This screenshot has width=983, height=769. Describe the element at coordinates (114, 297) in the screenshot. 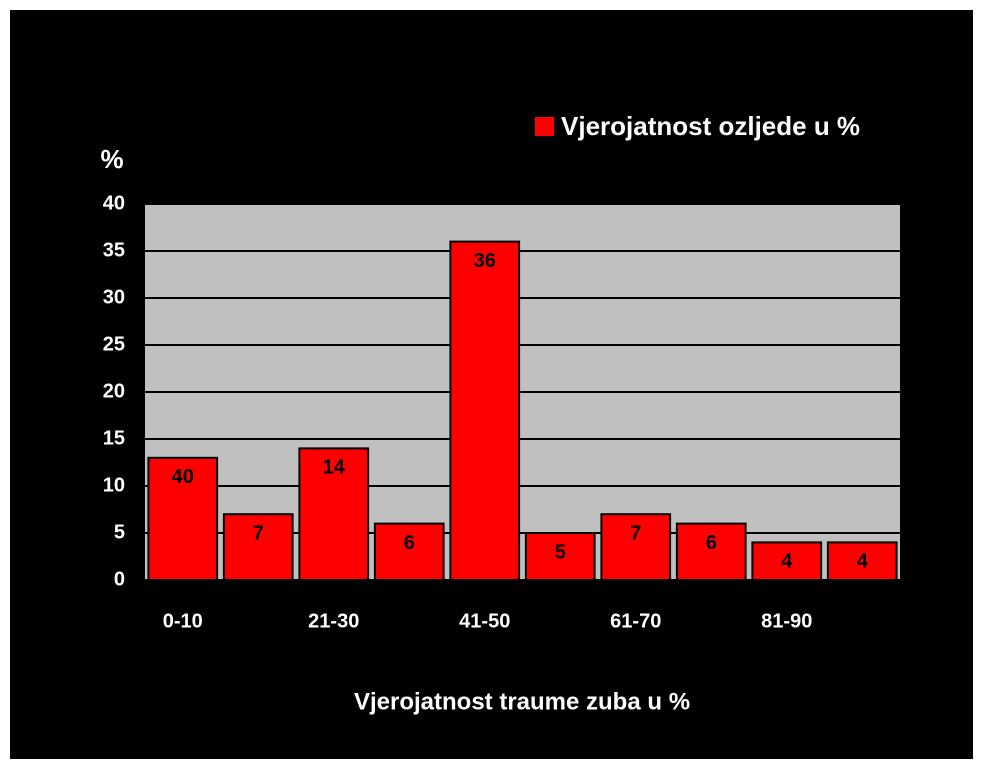

I see `y-tick-label: 30` at that location.